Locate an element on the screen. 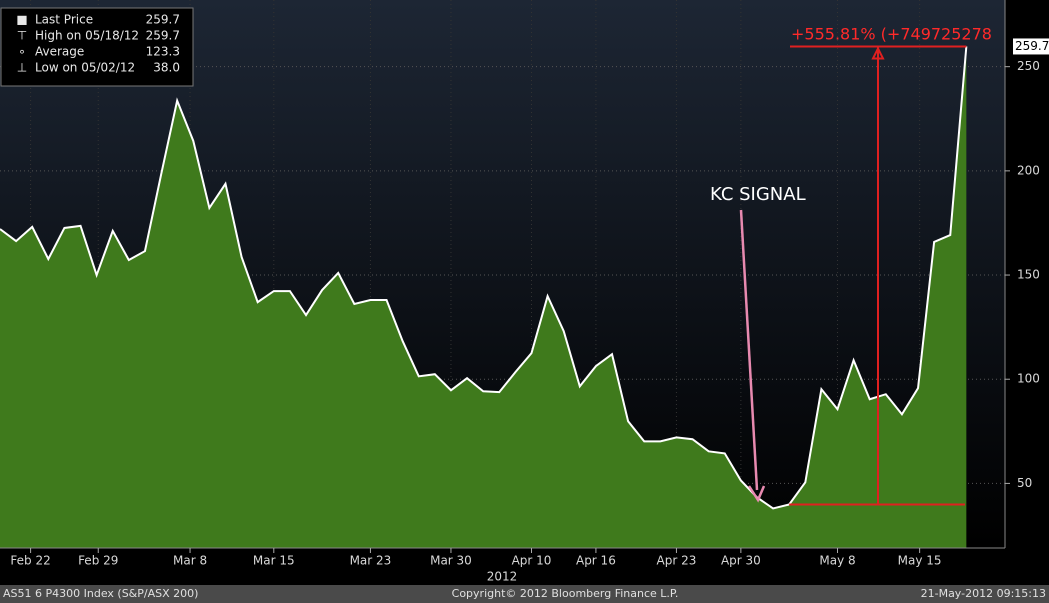 Image resolution: width=1049 pixels, height=603 pixels. x-tick-label: Feb 29 is located at coordinates (98, 561).